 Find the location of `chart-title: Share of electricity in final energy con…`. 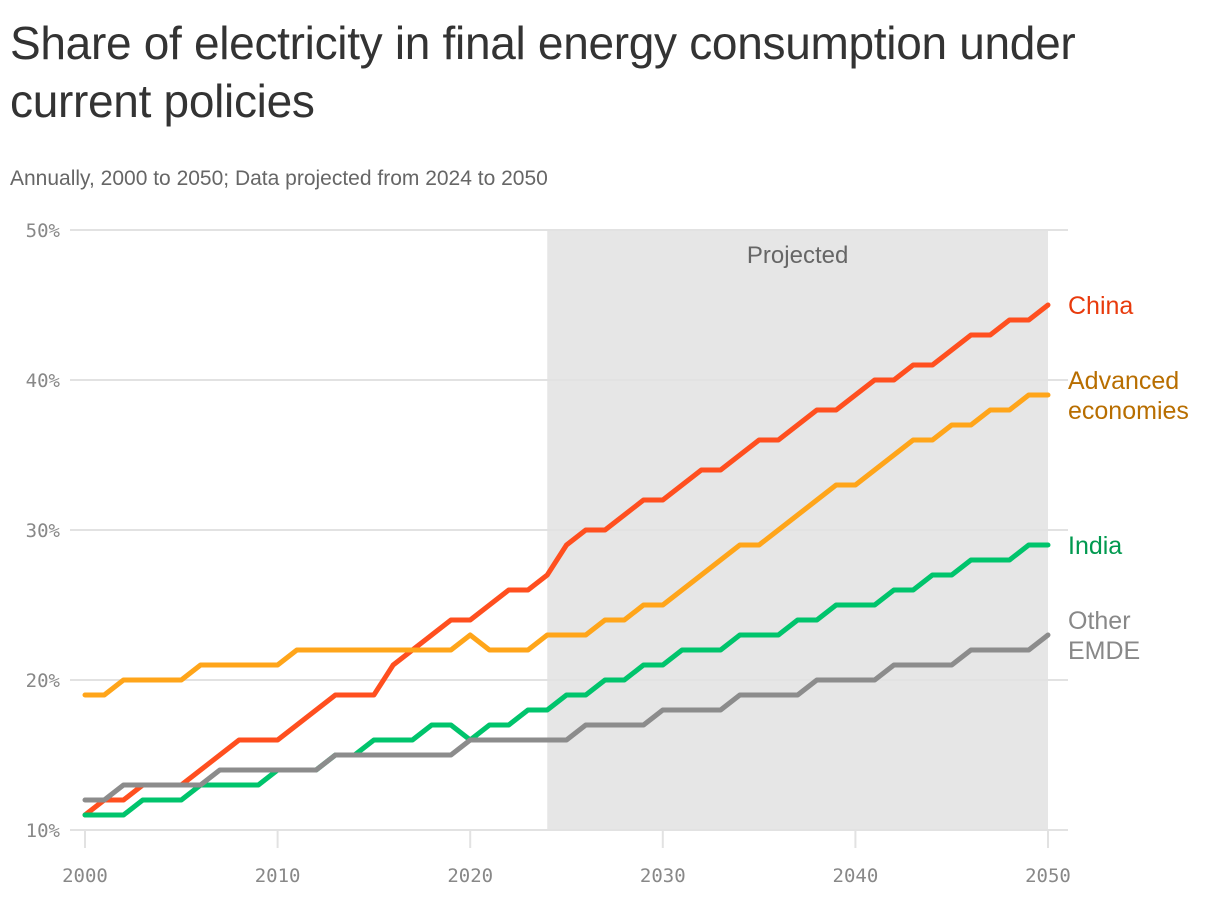

chart-title: Share of electricity in final energy con… is located at coordinates (543, 72).